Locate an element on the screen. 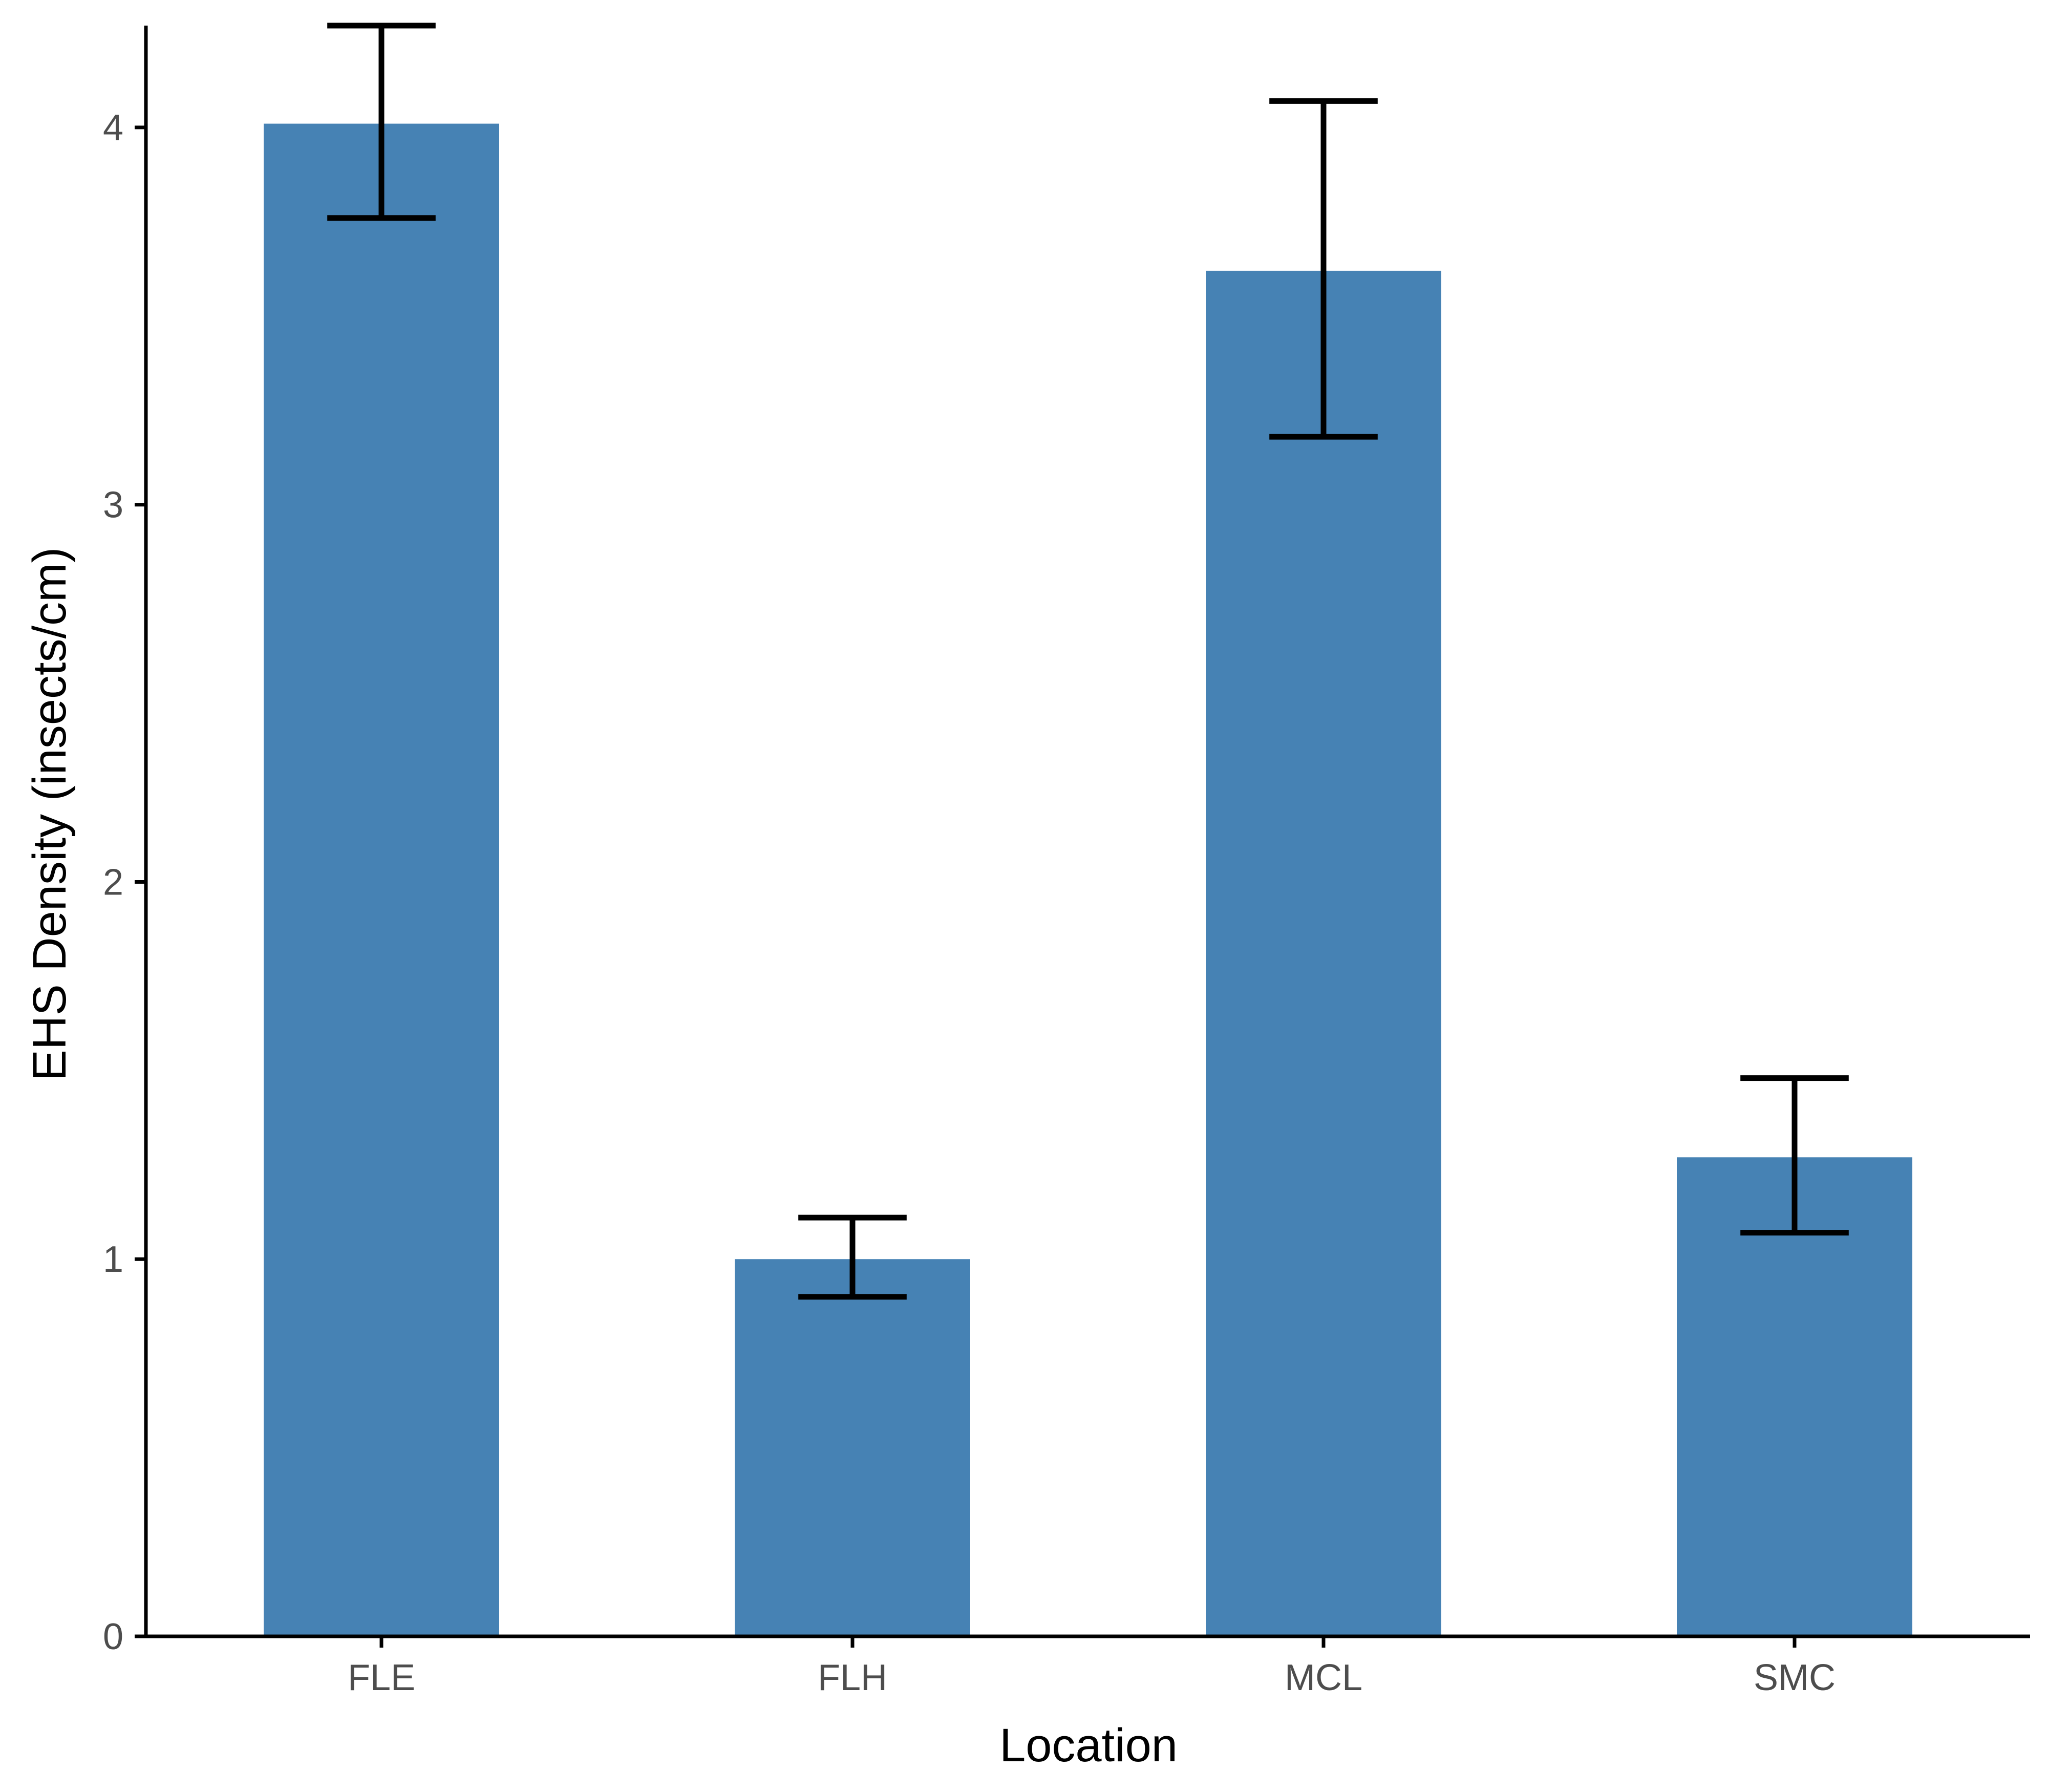  bar-flh is located at coordinates (852, 1447).